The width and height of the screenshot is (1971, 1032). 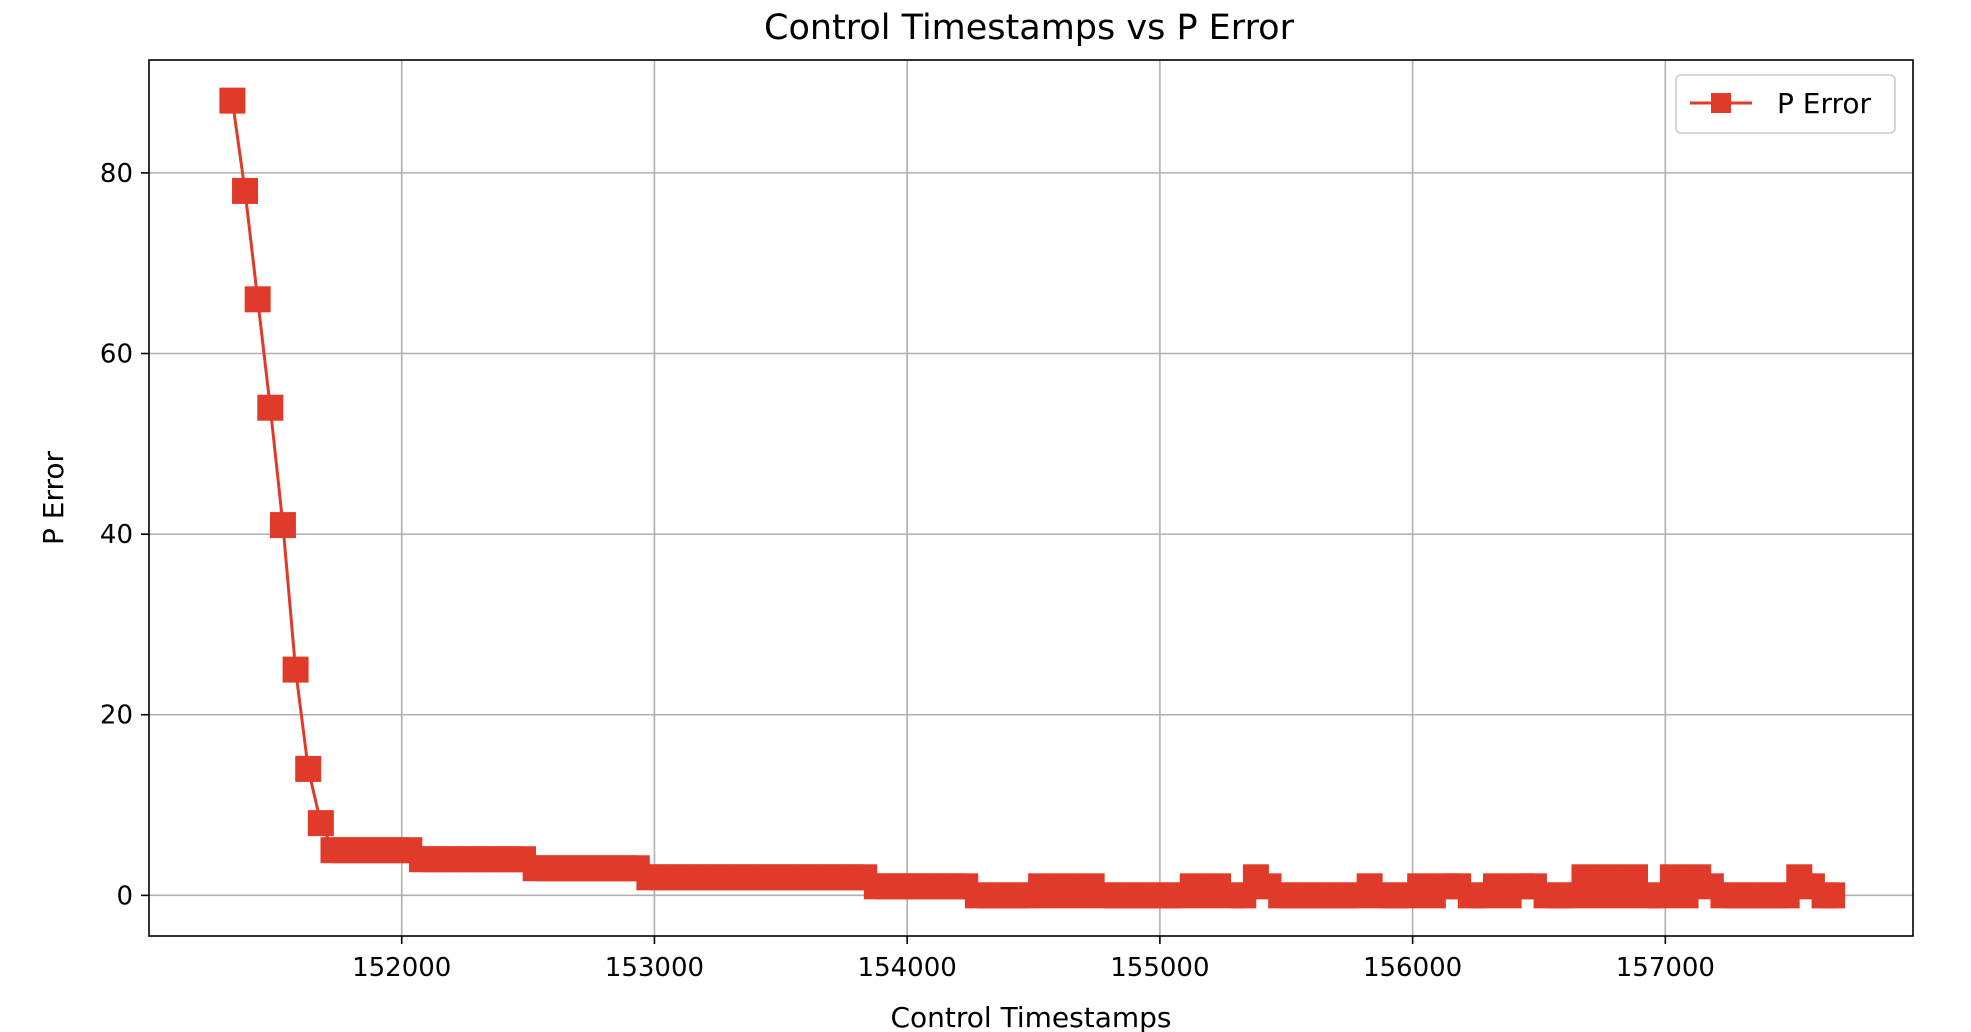 I want to click on legend-box, so click(x=1785, y=104).